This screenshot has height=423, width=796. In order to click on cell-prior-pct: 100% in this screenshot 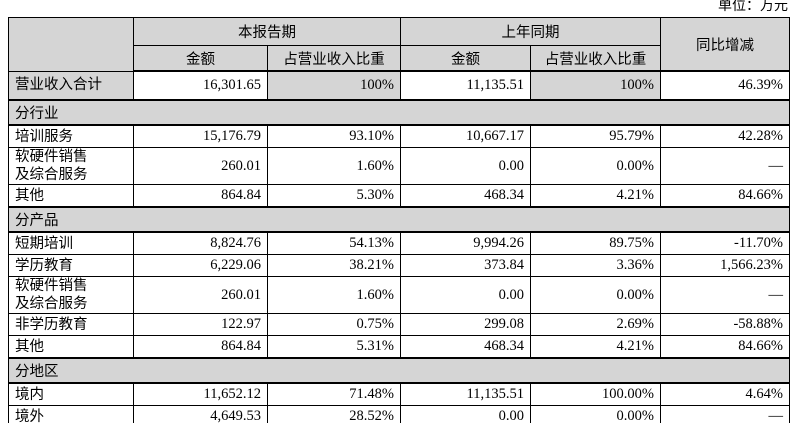, I will do `click(595, 85)`.